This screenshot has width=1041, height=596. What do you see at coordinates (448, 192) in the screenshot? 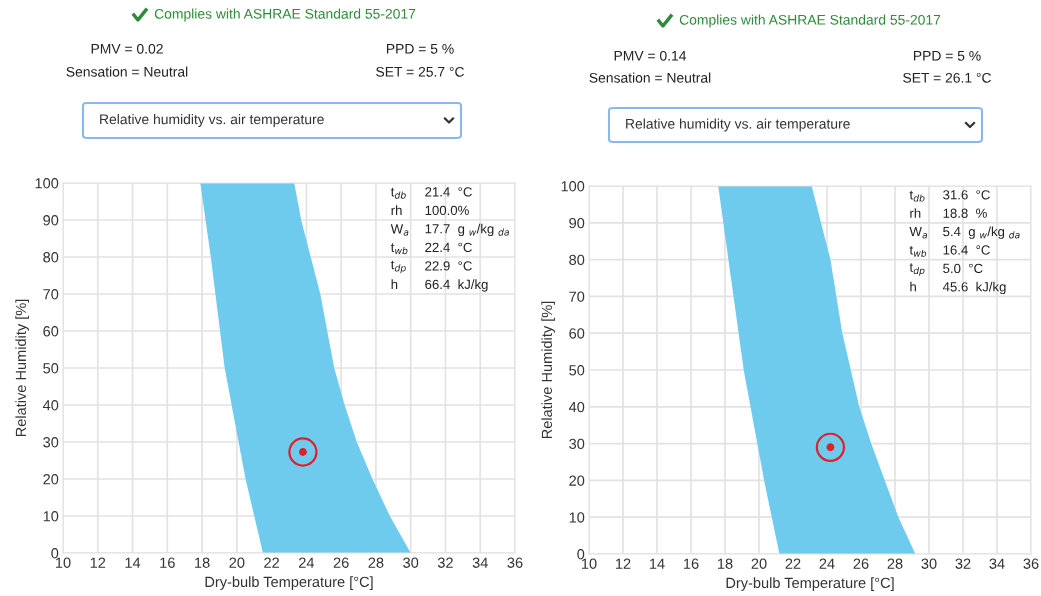
I see `annotation: 21.4 °C` at bounding box center [448, 192].